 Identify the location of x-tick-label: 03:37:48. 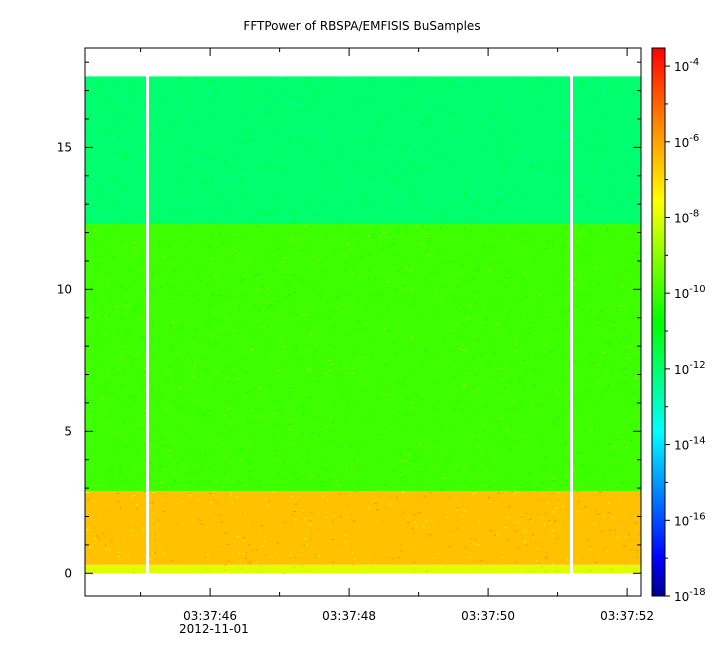
(349, 616).